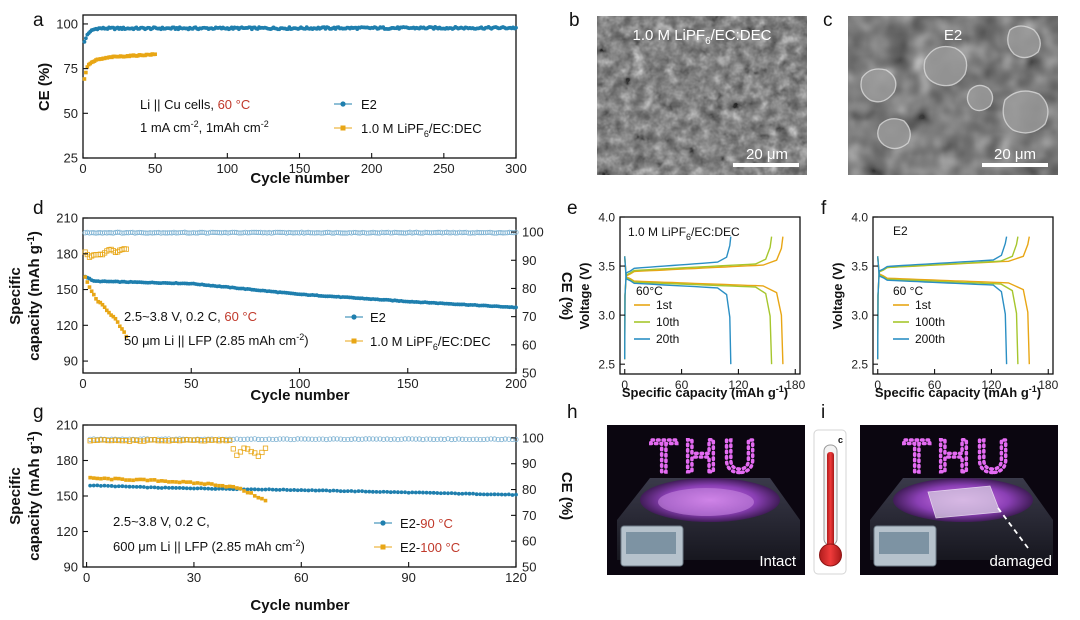  I want to click on chart-a-annotation-capacity: , 1mAh cm, so click(230, 127).